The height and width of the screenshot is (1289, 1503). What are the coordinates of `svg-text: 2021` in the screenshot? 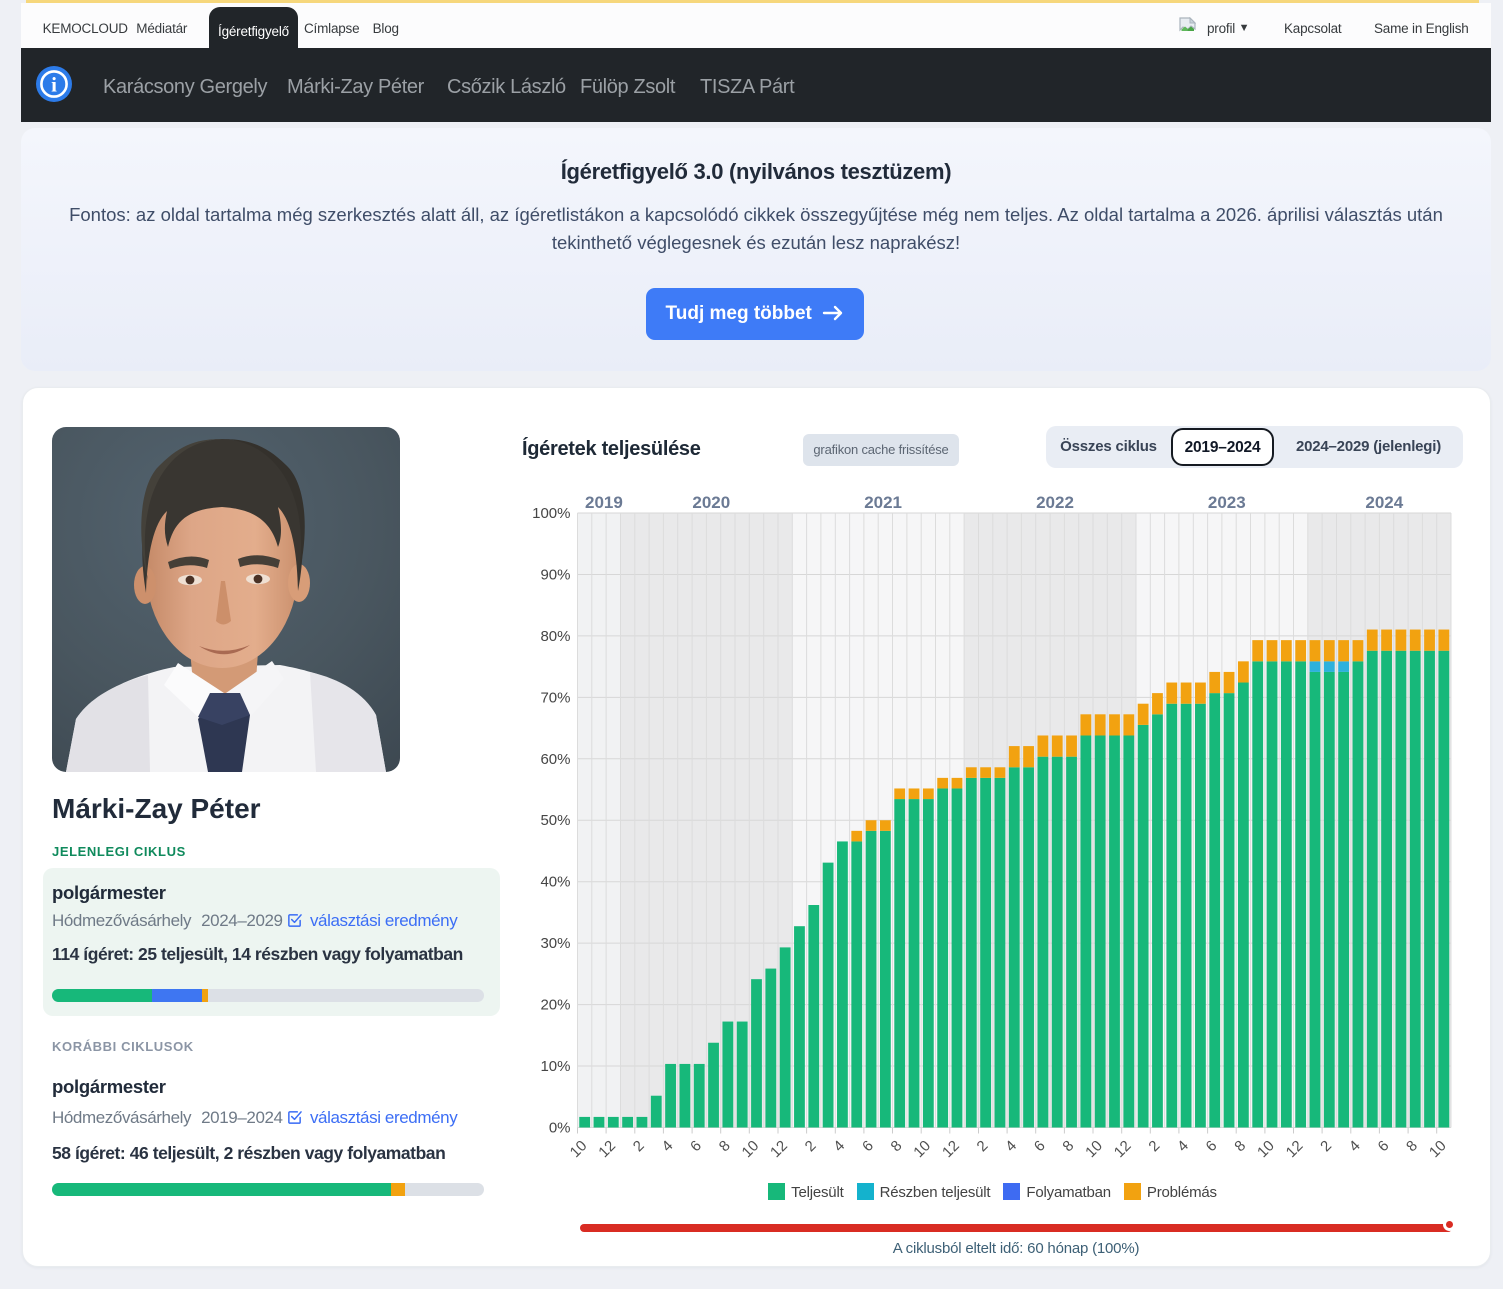 It's located at (883, 502).